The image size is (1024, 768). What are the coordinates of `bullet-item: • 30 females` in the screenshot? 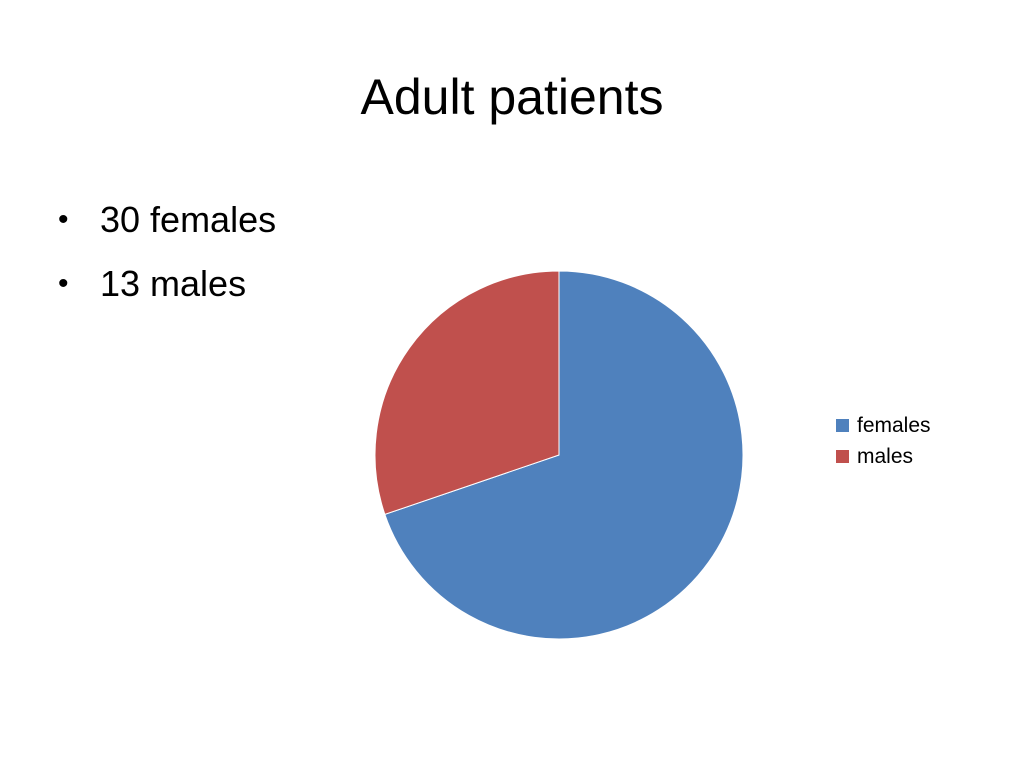 It's located at (167, 220).